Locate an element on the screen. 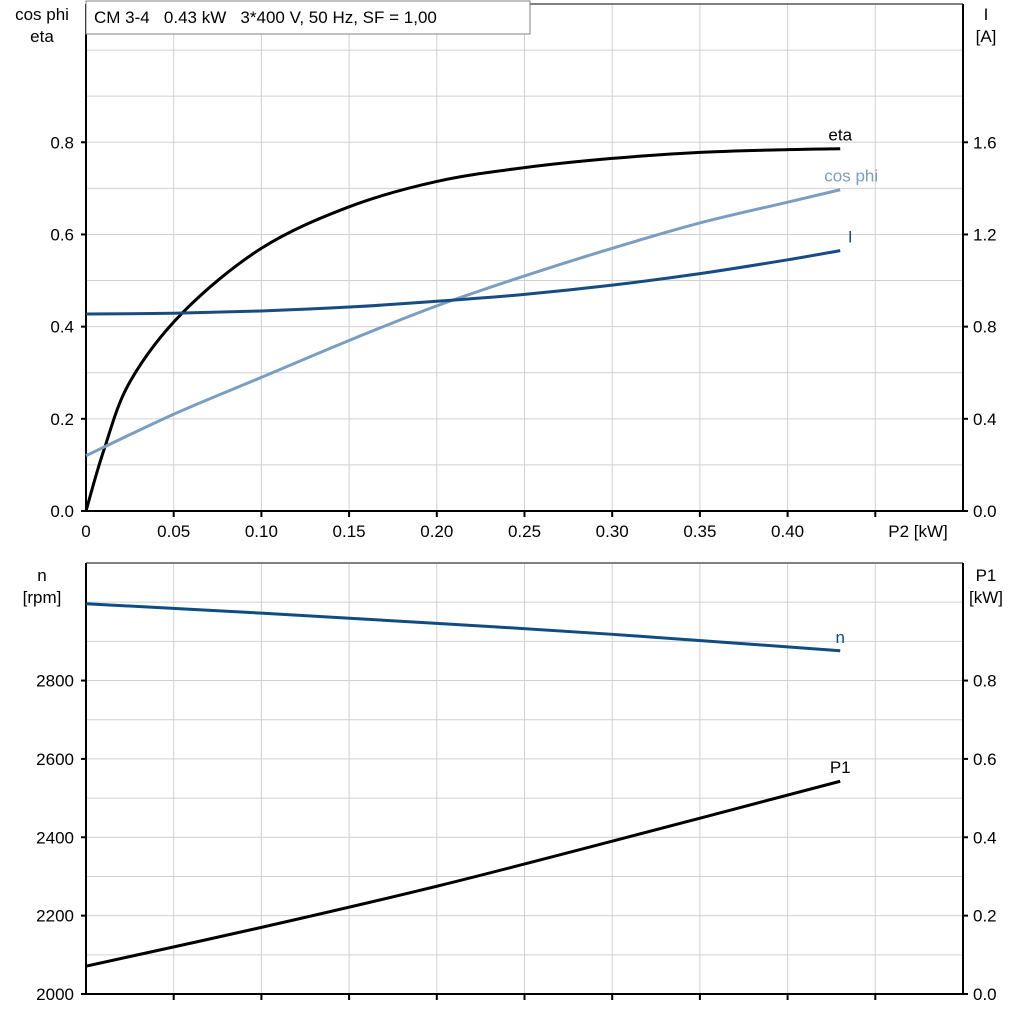  series-label-cos-phi: cos phi is located at coordinates (851, 176).